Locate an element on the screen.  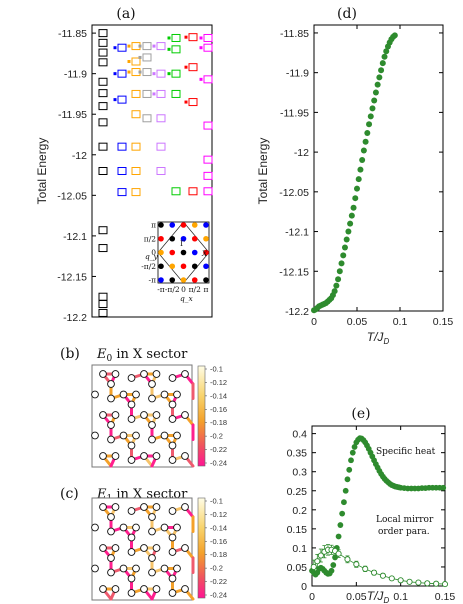
colorbar-tick-label: -0.18 is located at coordinates (218, 422).